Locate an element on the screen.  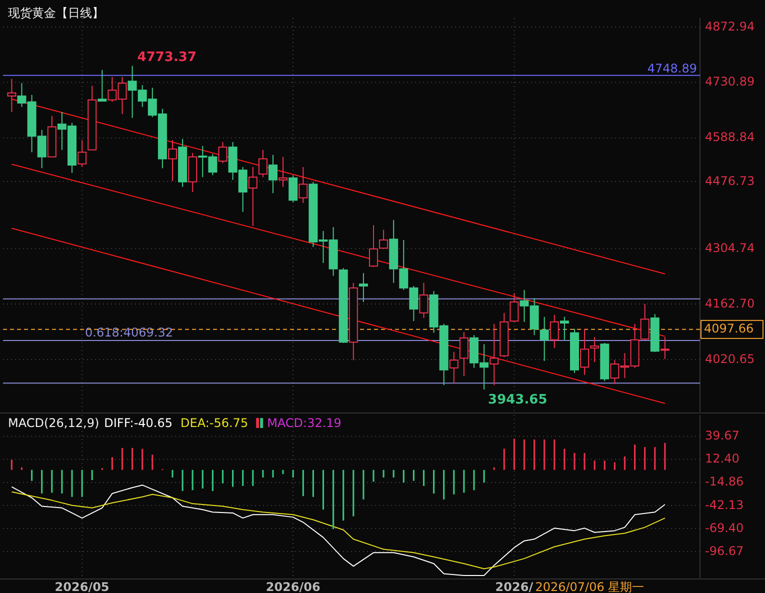
y-tick-label: -96.67 is located at coordinates (724, 551).